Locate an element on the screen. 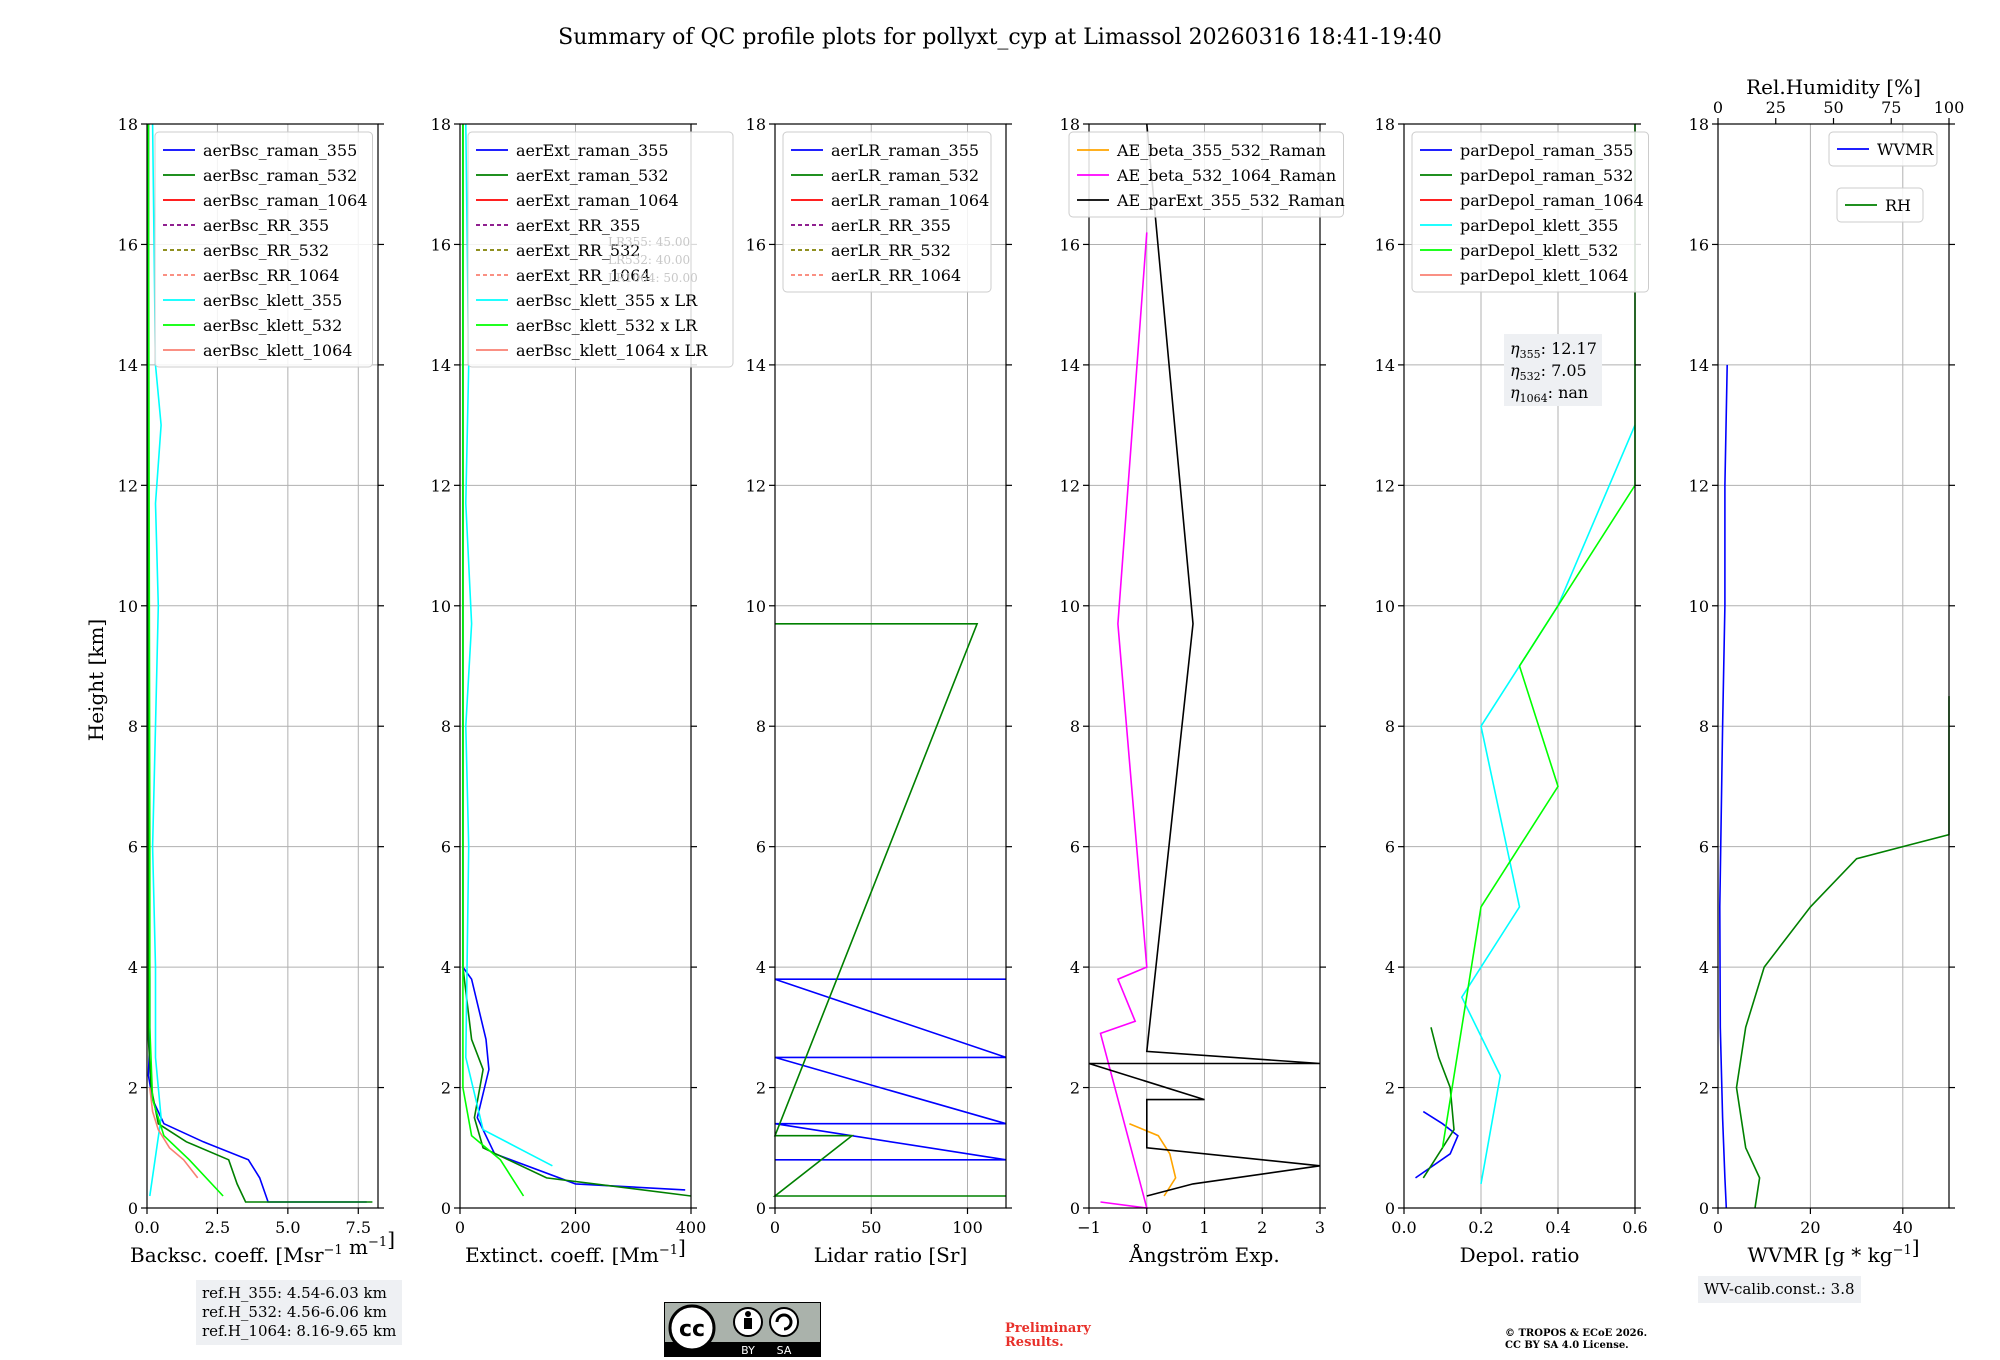 The image size is (2000, 1360). preliminary-line-1: Preliminary is located at coordinates (1048, 1328).